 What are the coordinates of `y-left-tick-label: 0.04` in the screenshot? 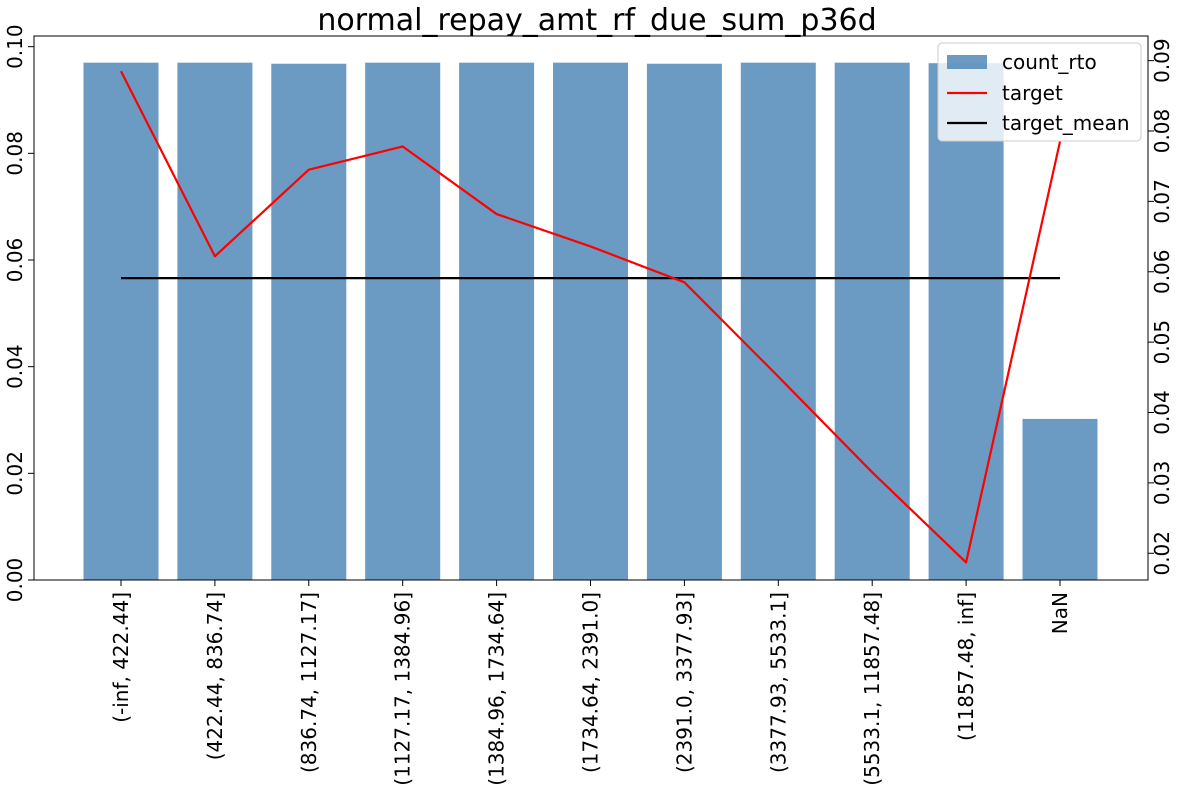 It's located at (15, 366).